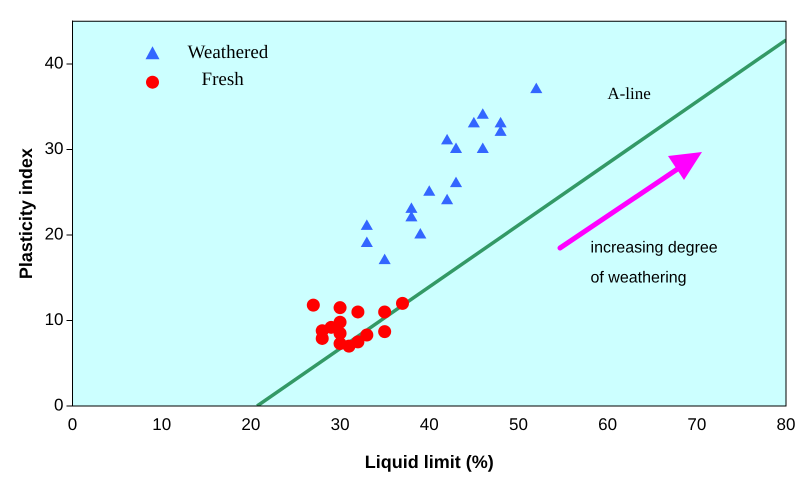  Describe the element at coordinates (629, 93) in the screenshot. I see `annotation: A-line` at that location.